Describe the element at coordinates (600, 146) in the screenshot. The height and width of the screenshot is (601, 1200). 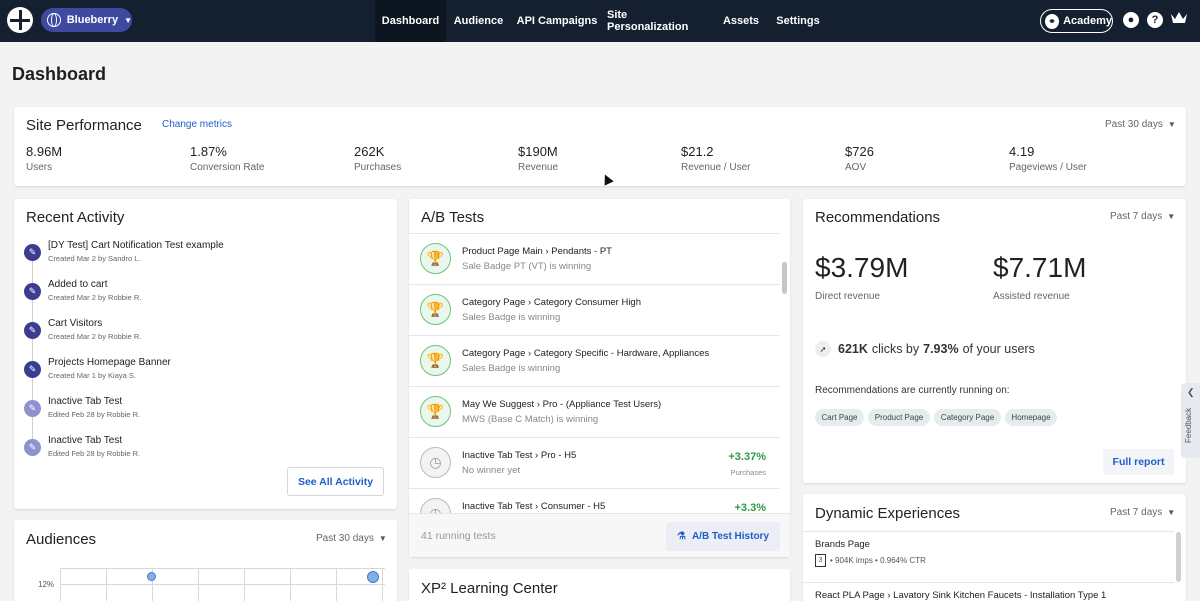
I see `site-performance-card` at that location.